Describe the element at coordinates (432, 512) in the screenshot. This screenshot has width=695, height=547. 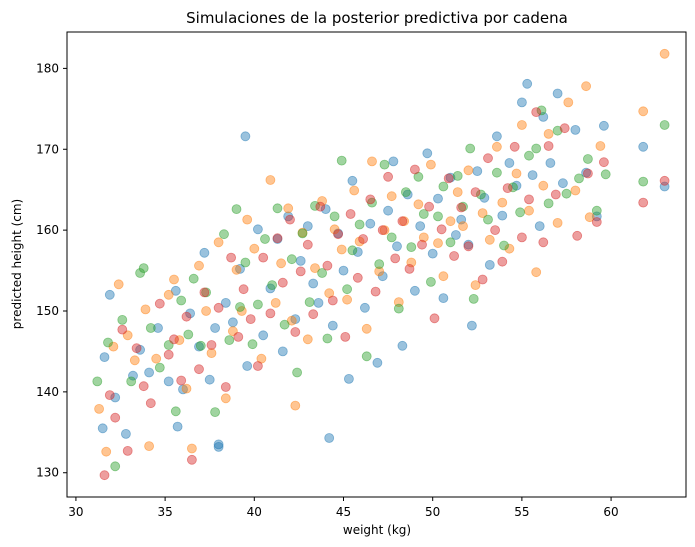
I see `x-tick-label: 50` at that location.